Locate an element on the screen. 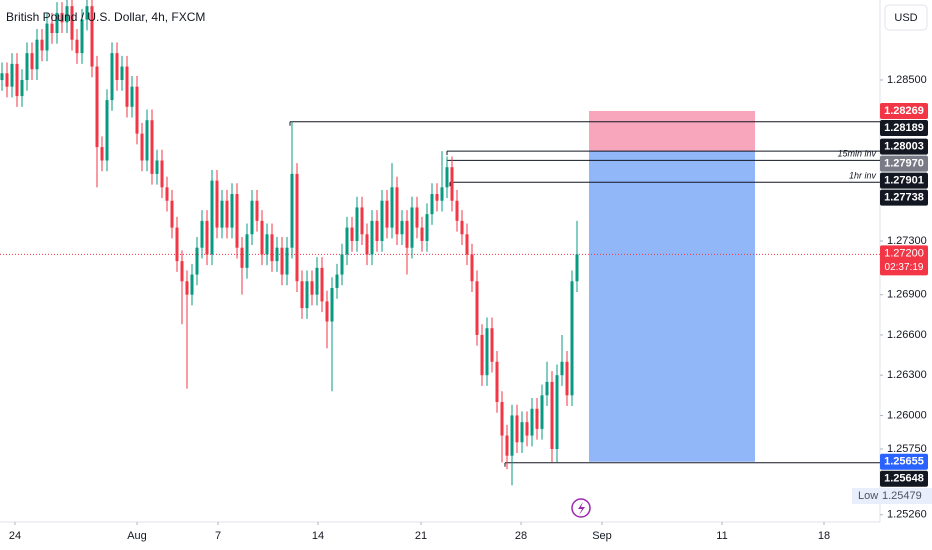 This screenshot has height=550, width=932. currency-button is located at coordinates (906, 17).